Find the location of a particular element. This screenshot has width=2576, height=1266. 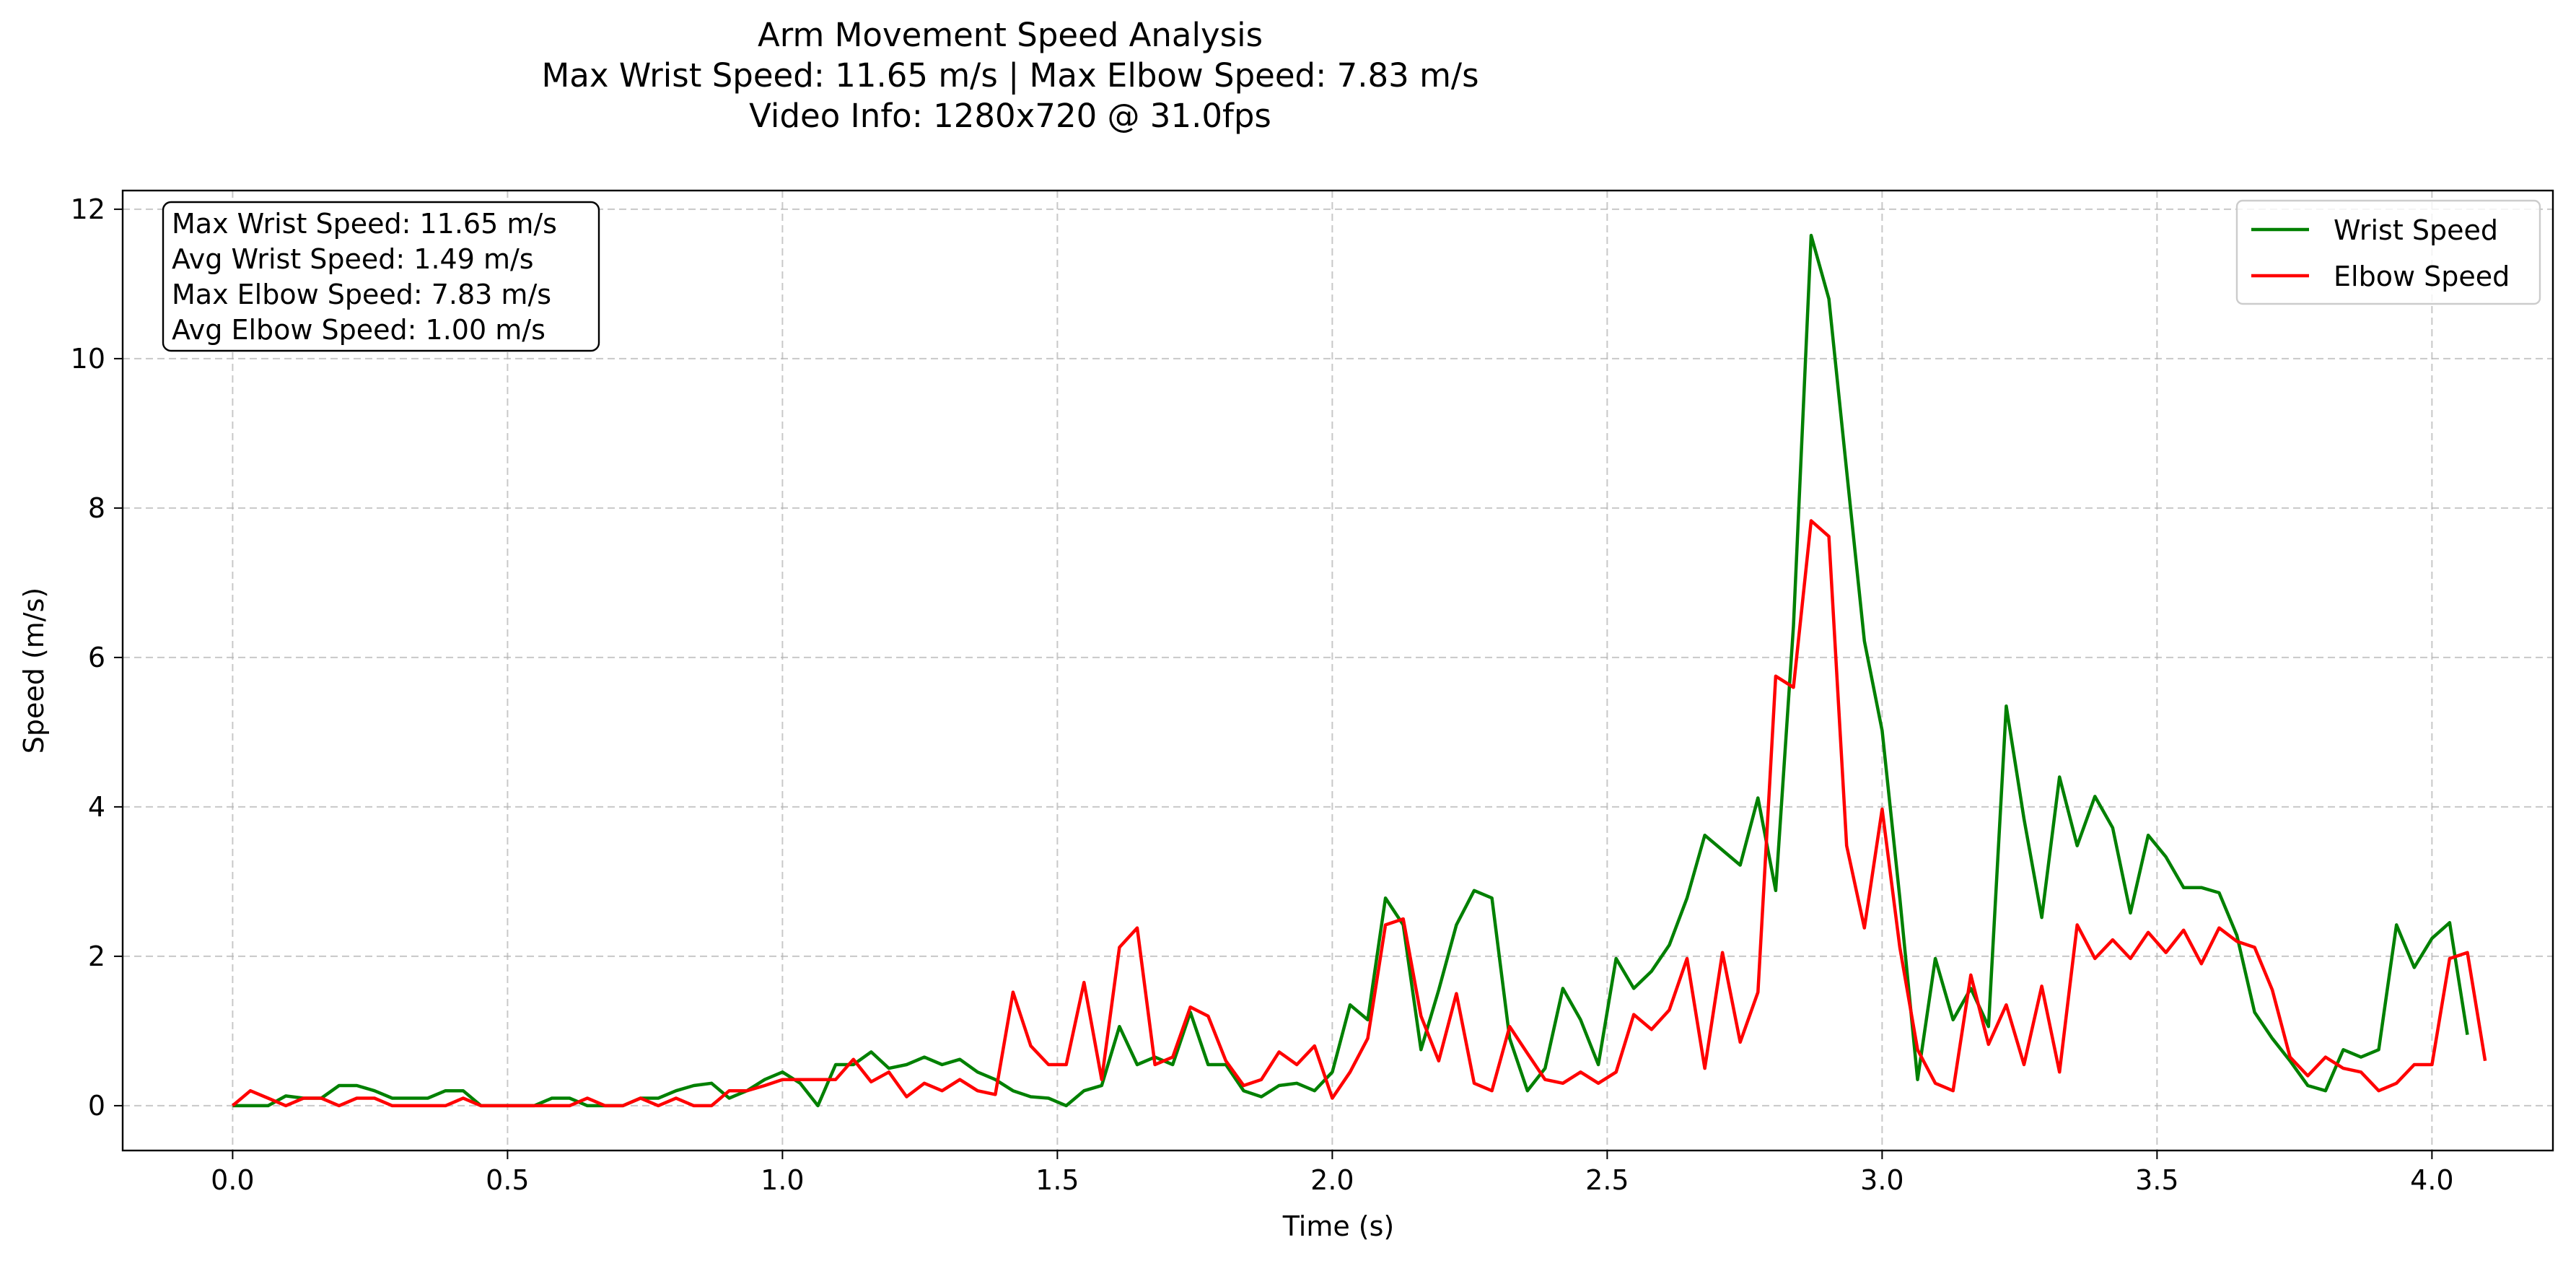

legend-frame is located at coordinates (2388, 252).